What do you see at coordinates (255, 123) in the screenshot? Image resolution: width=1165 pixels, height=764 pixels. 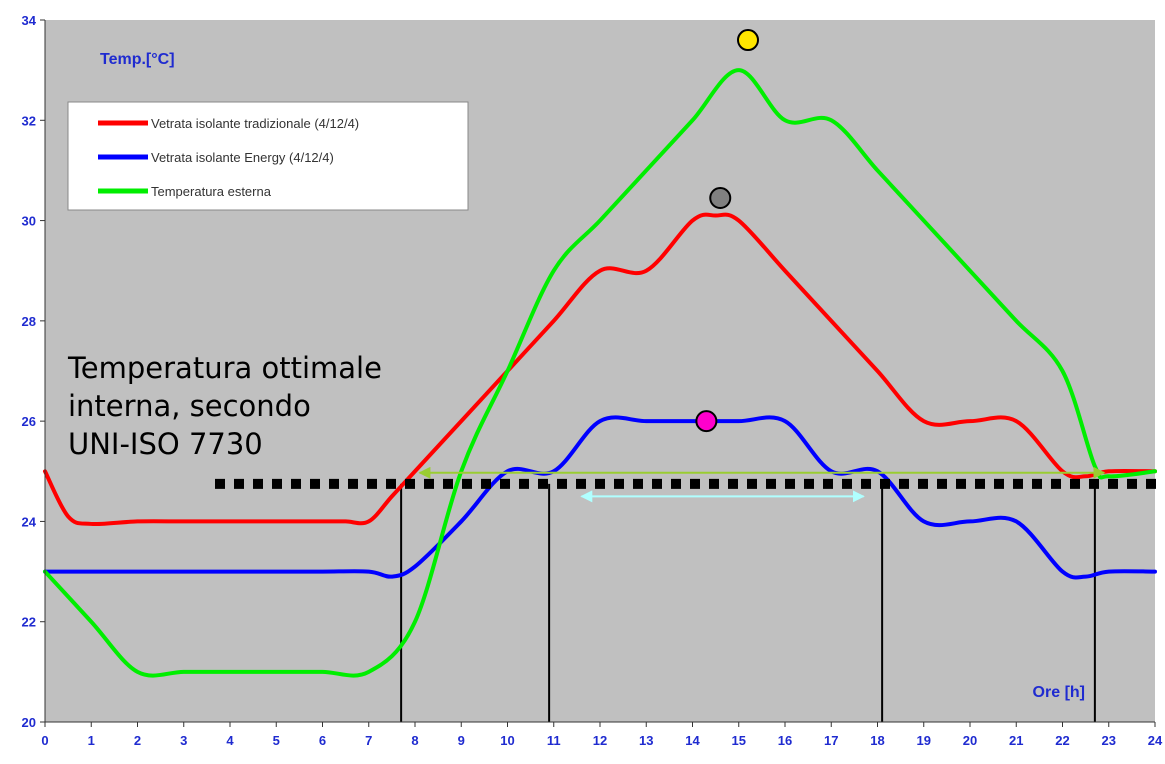 I see `legend-label: Vetrata isolante tradizionale (4/12/4)` at bounding box center [255, 123].